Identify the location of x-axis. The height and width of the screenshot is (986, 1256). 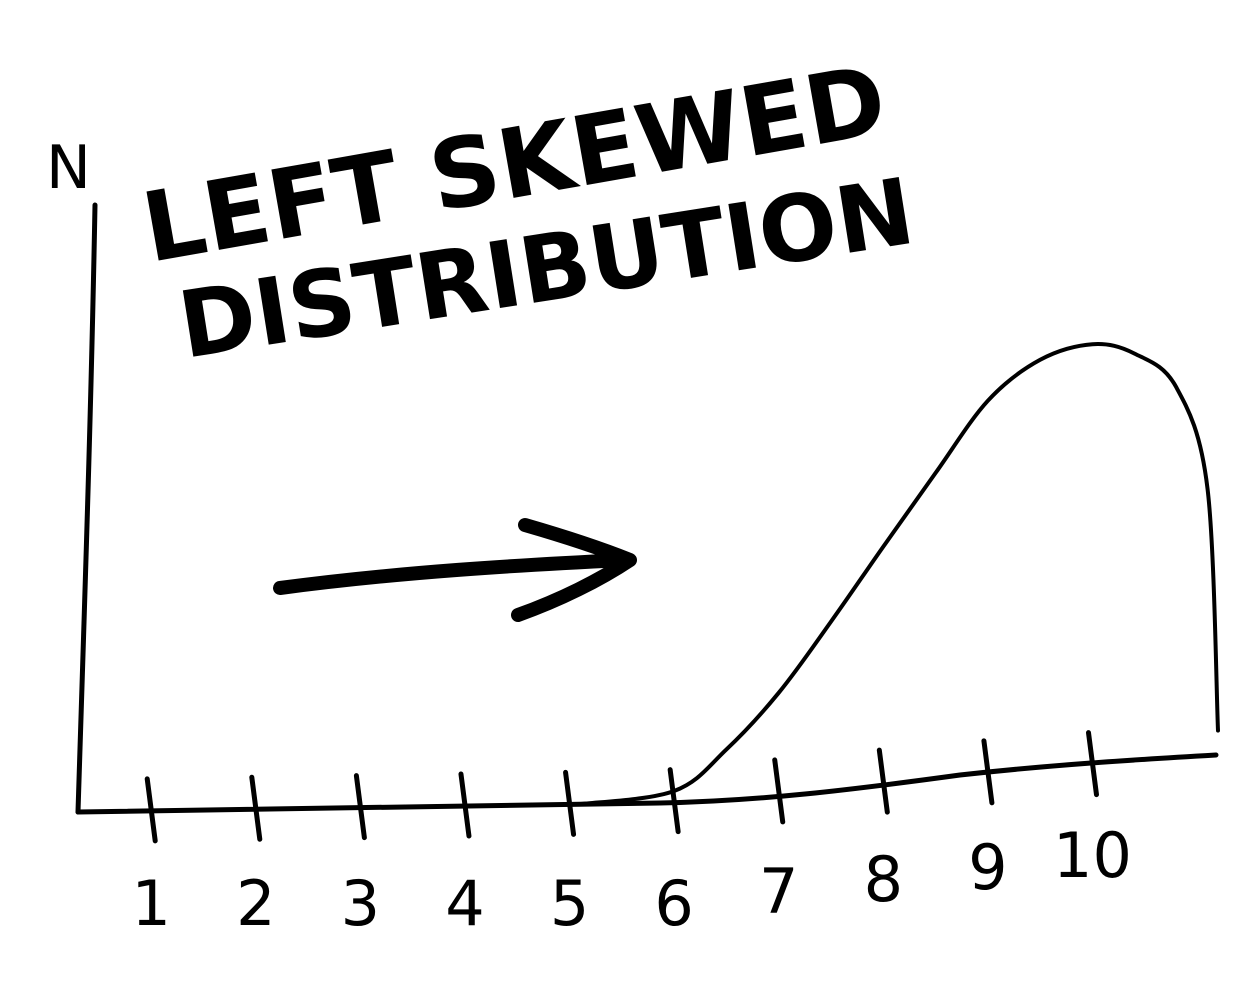
(647, 783).